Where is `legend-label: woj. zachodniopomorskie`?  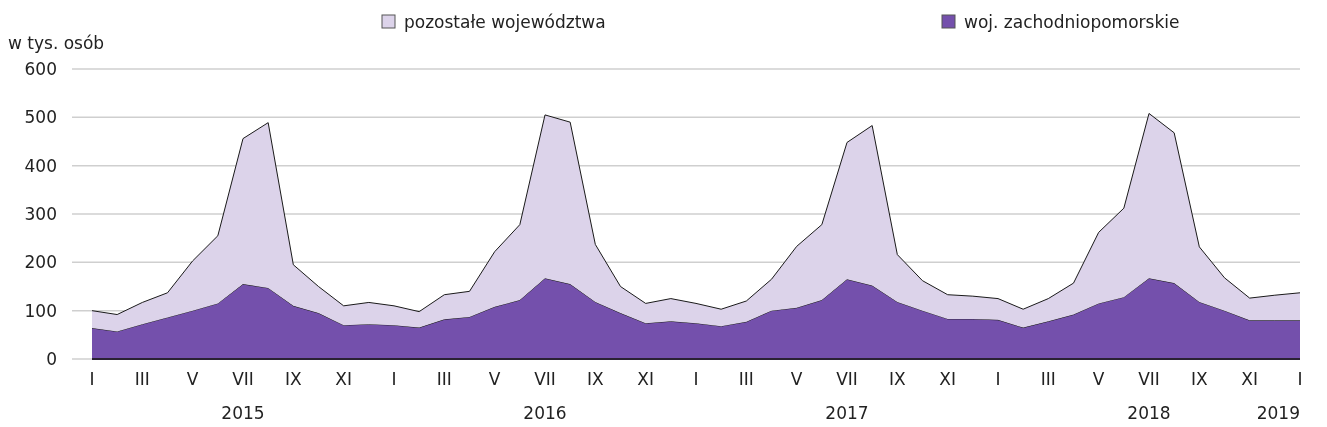 legend-label: woj. zachodniopomorskie is located at coordinates (1072, 21).